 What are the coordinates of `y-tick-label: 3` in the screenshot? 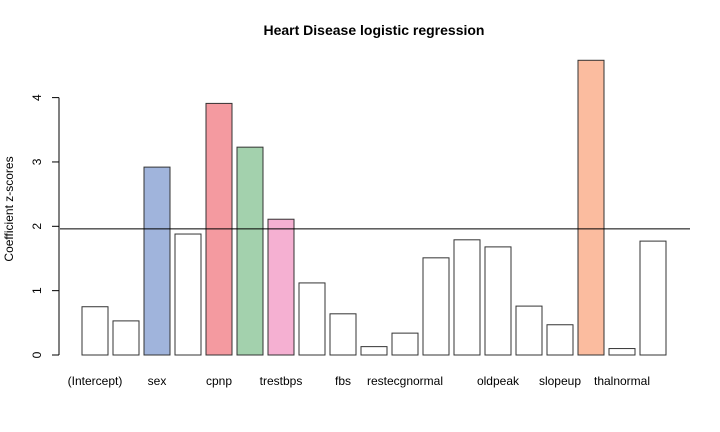 It's located at (37, 161).